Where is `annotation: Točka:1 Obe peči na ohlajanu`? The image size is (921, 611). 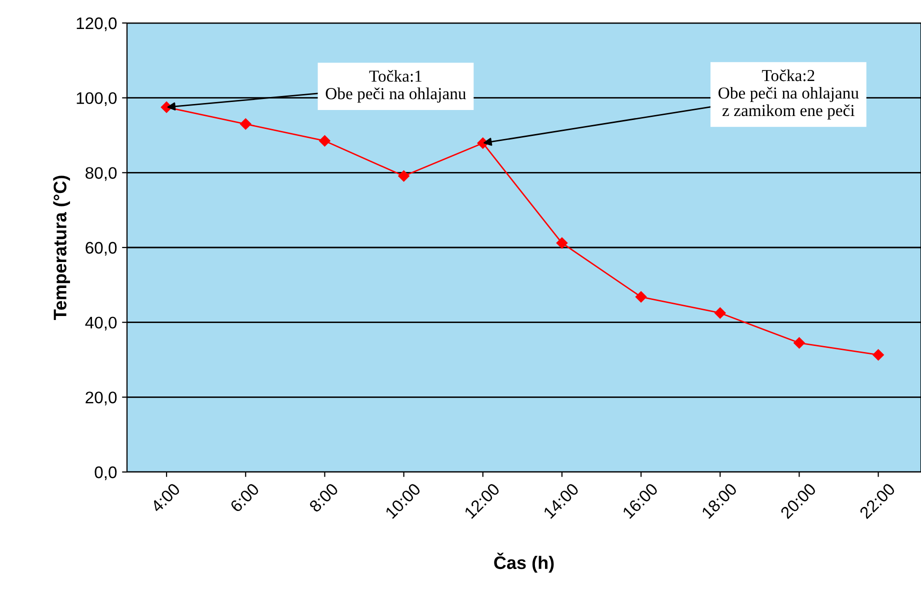
annotation: Točka:1 Obe peči na ohlajanu is located at coordinates (396, 86).